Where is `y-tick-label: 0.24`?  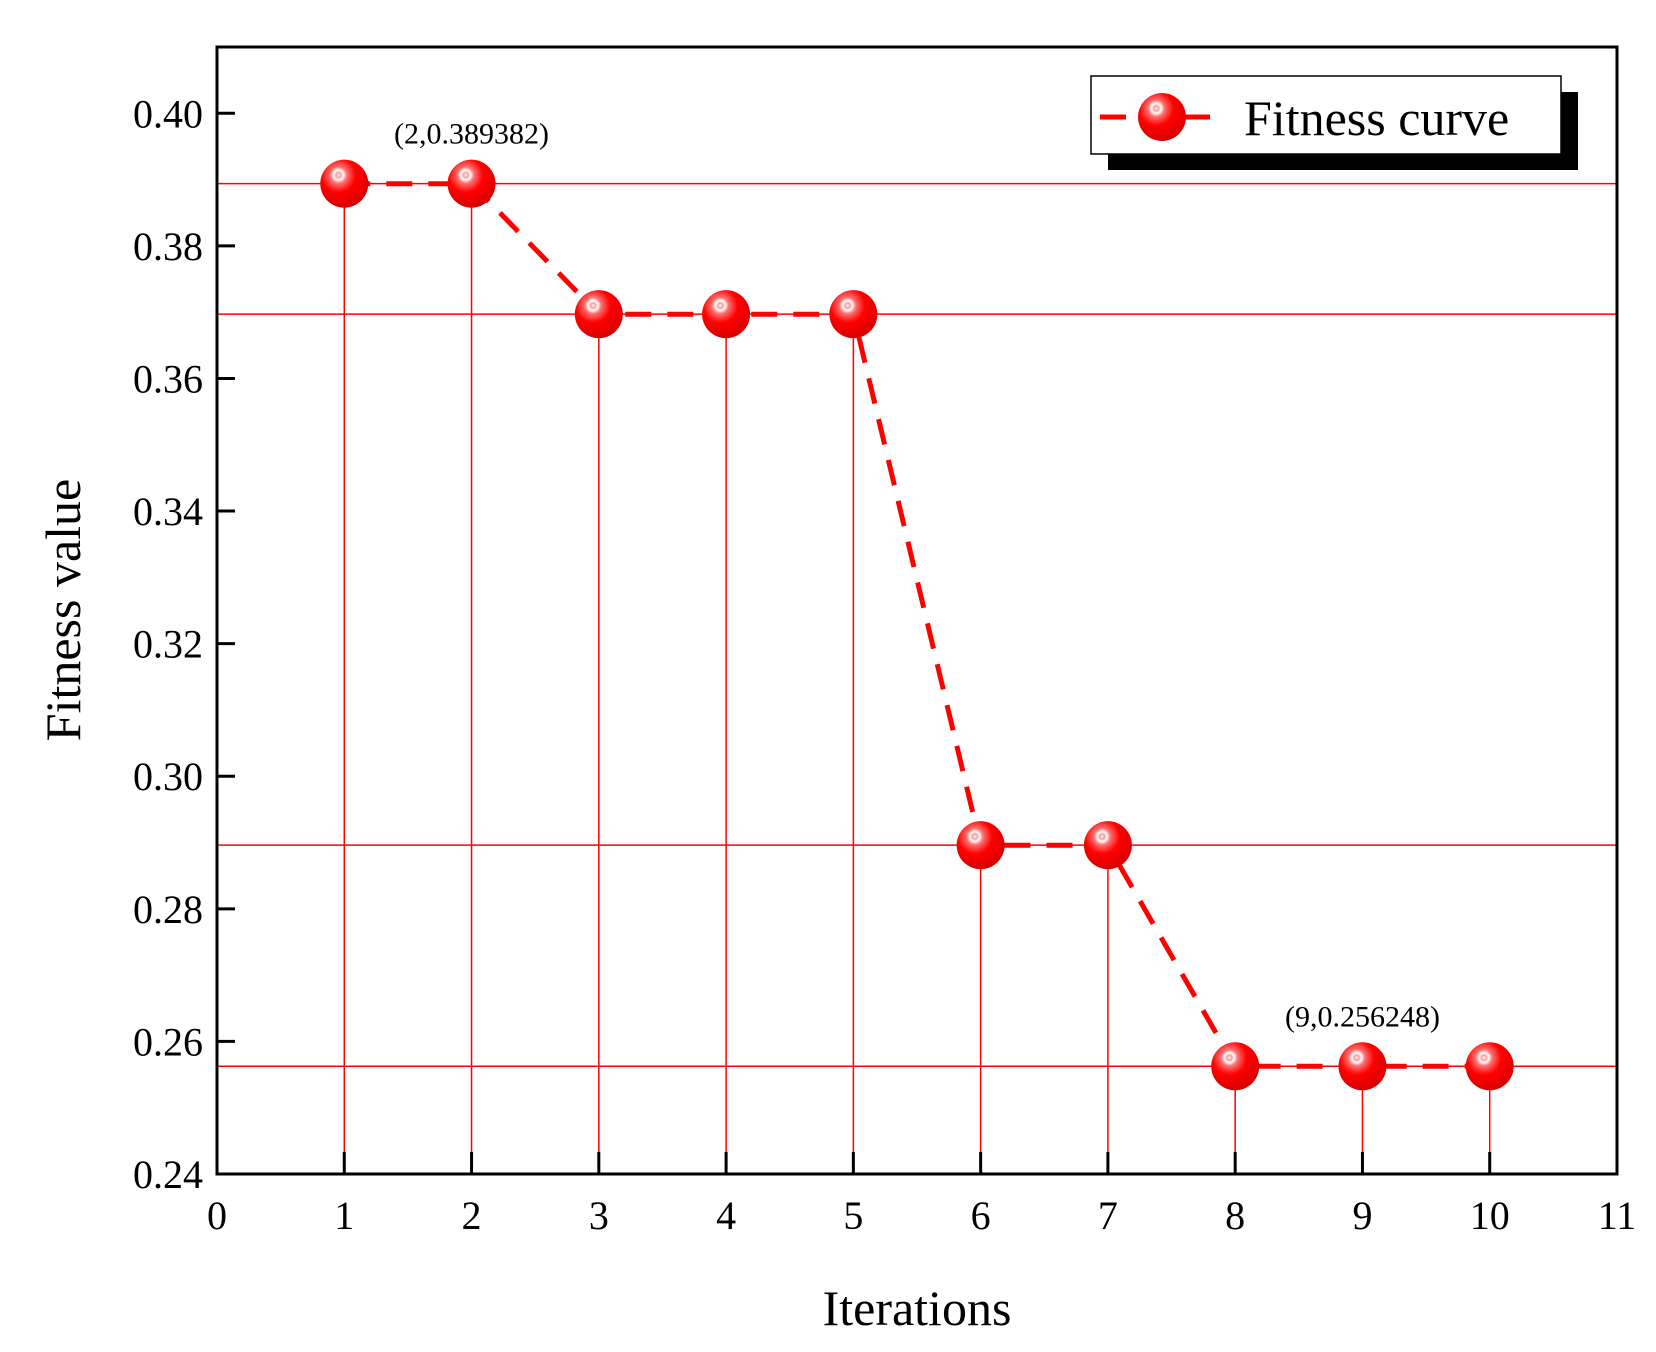
y-tick-label: 0.24 is located at coordinates (168, 1174).